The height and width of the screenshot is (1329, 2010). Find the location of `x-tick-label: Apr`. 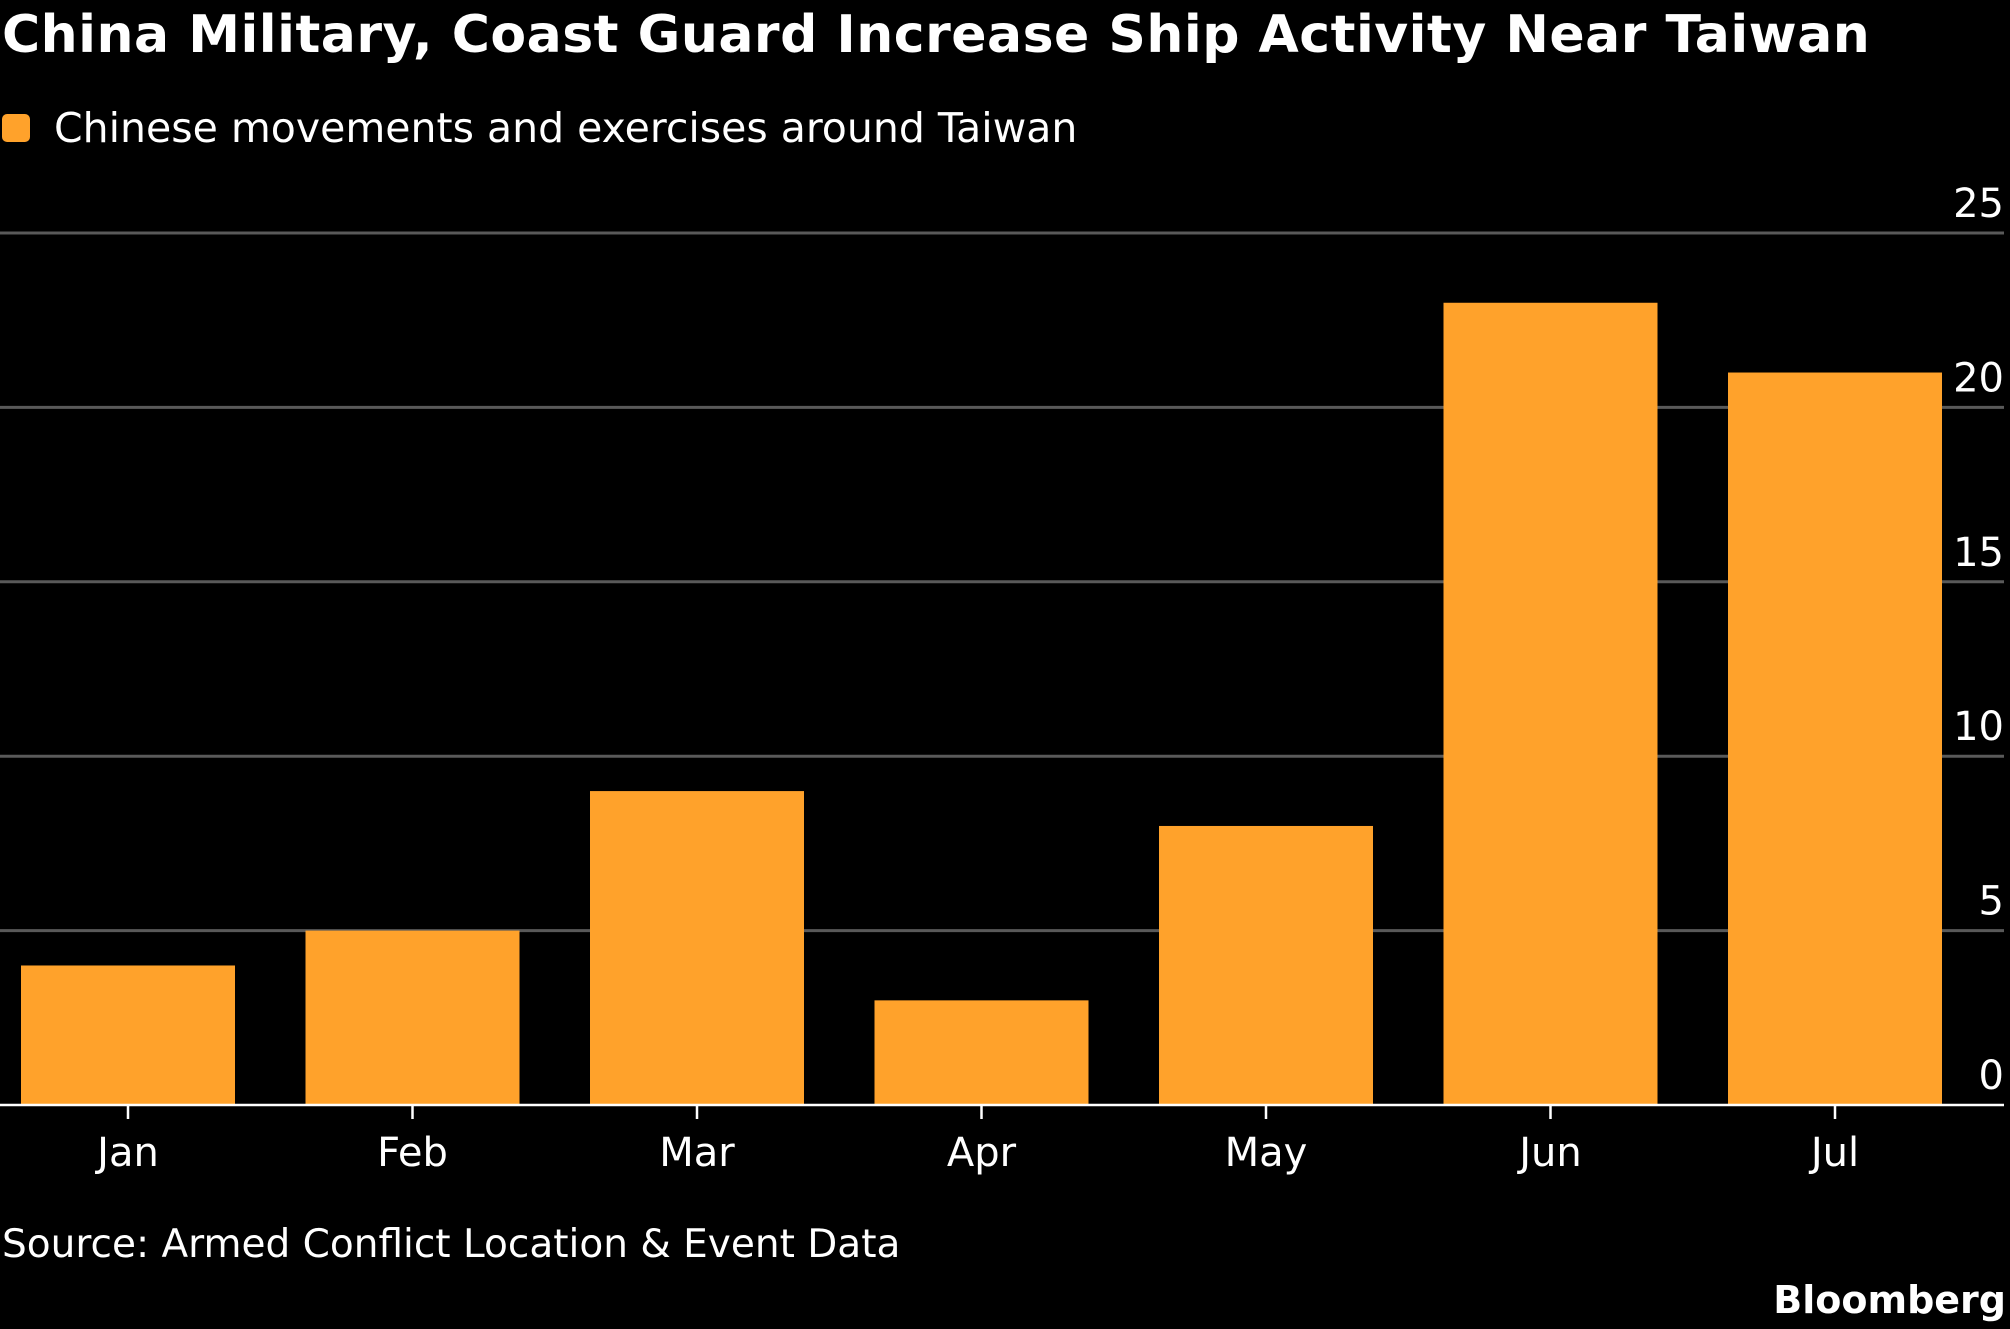

x-tick-label: Apr is located at coordinates (982, 1153).